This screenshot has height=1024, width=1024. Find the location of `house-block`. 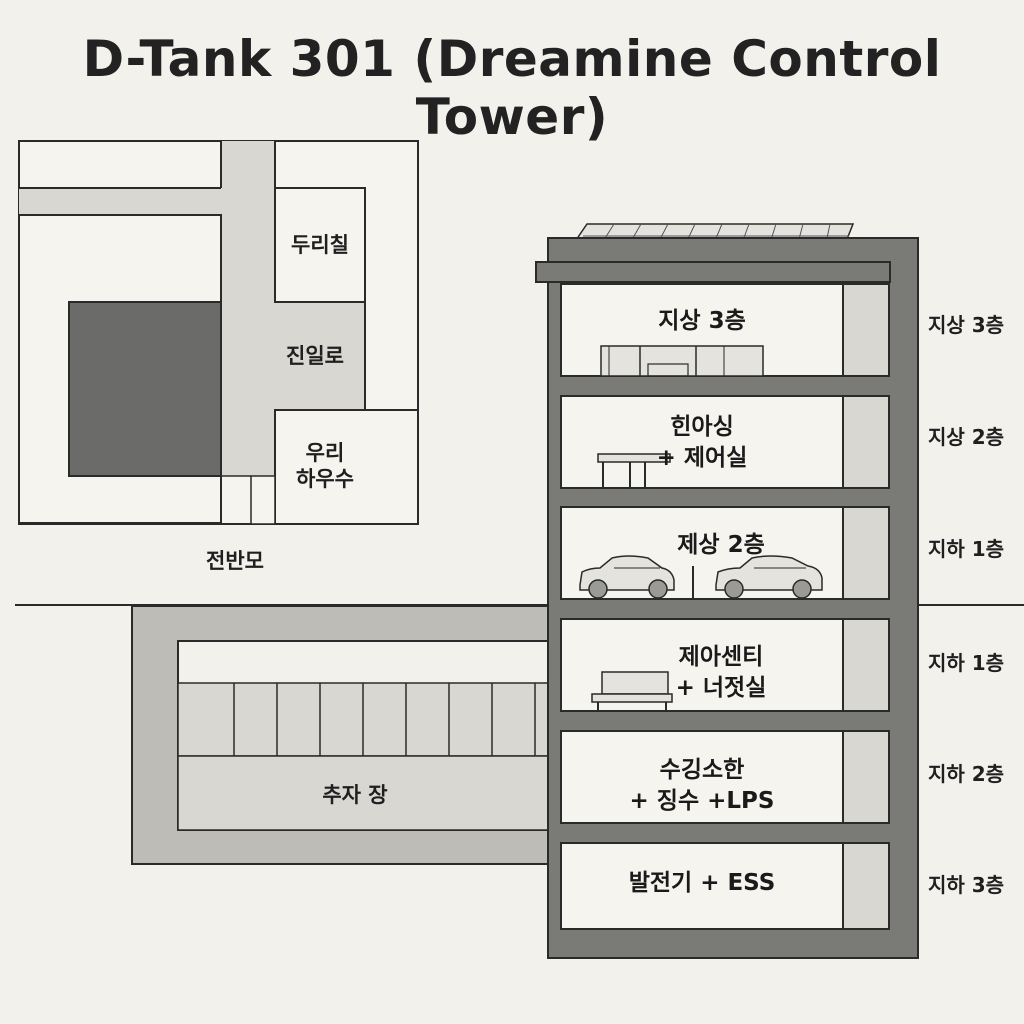

house-block is located at coordinates (346, 467).